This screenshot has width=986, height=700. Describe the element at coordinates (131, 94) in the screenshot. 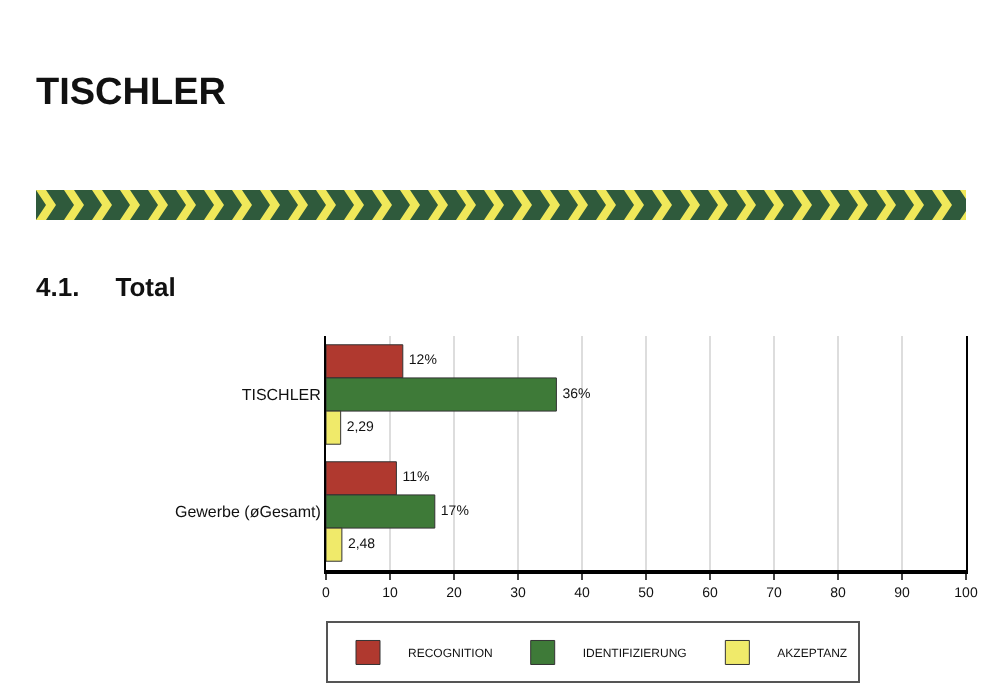

I see `chart-title: TISCHLER` at that location.